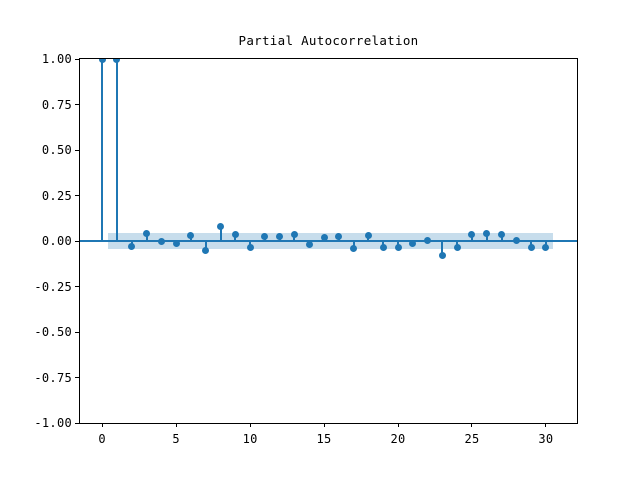 The image size is (640, 480). What do you see at coordinates (53, 377) in the screenshot?
I see `y-tick-label: -0.75` at bounding box center [53, 377].